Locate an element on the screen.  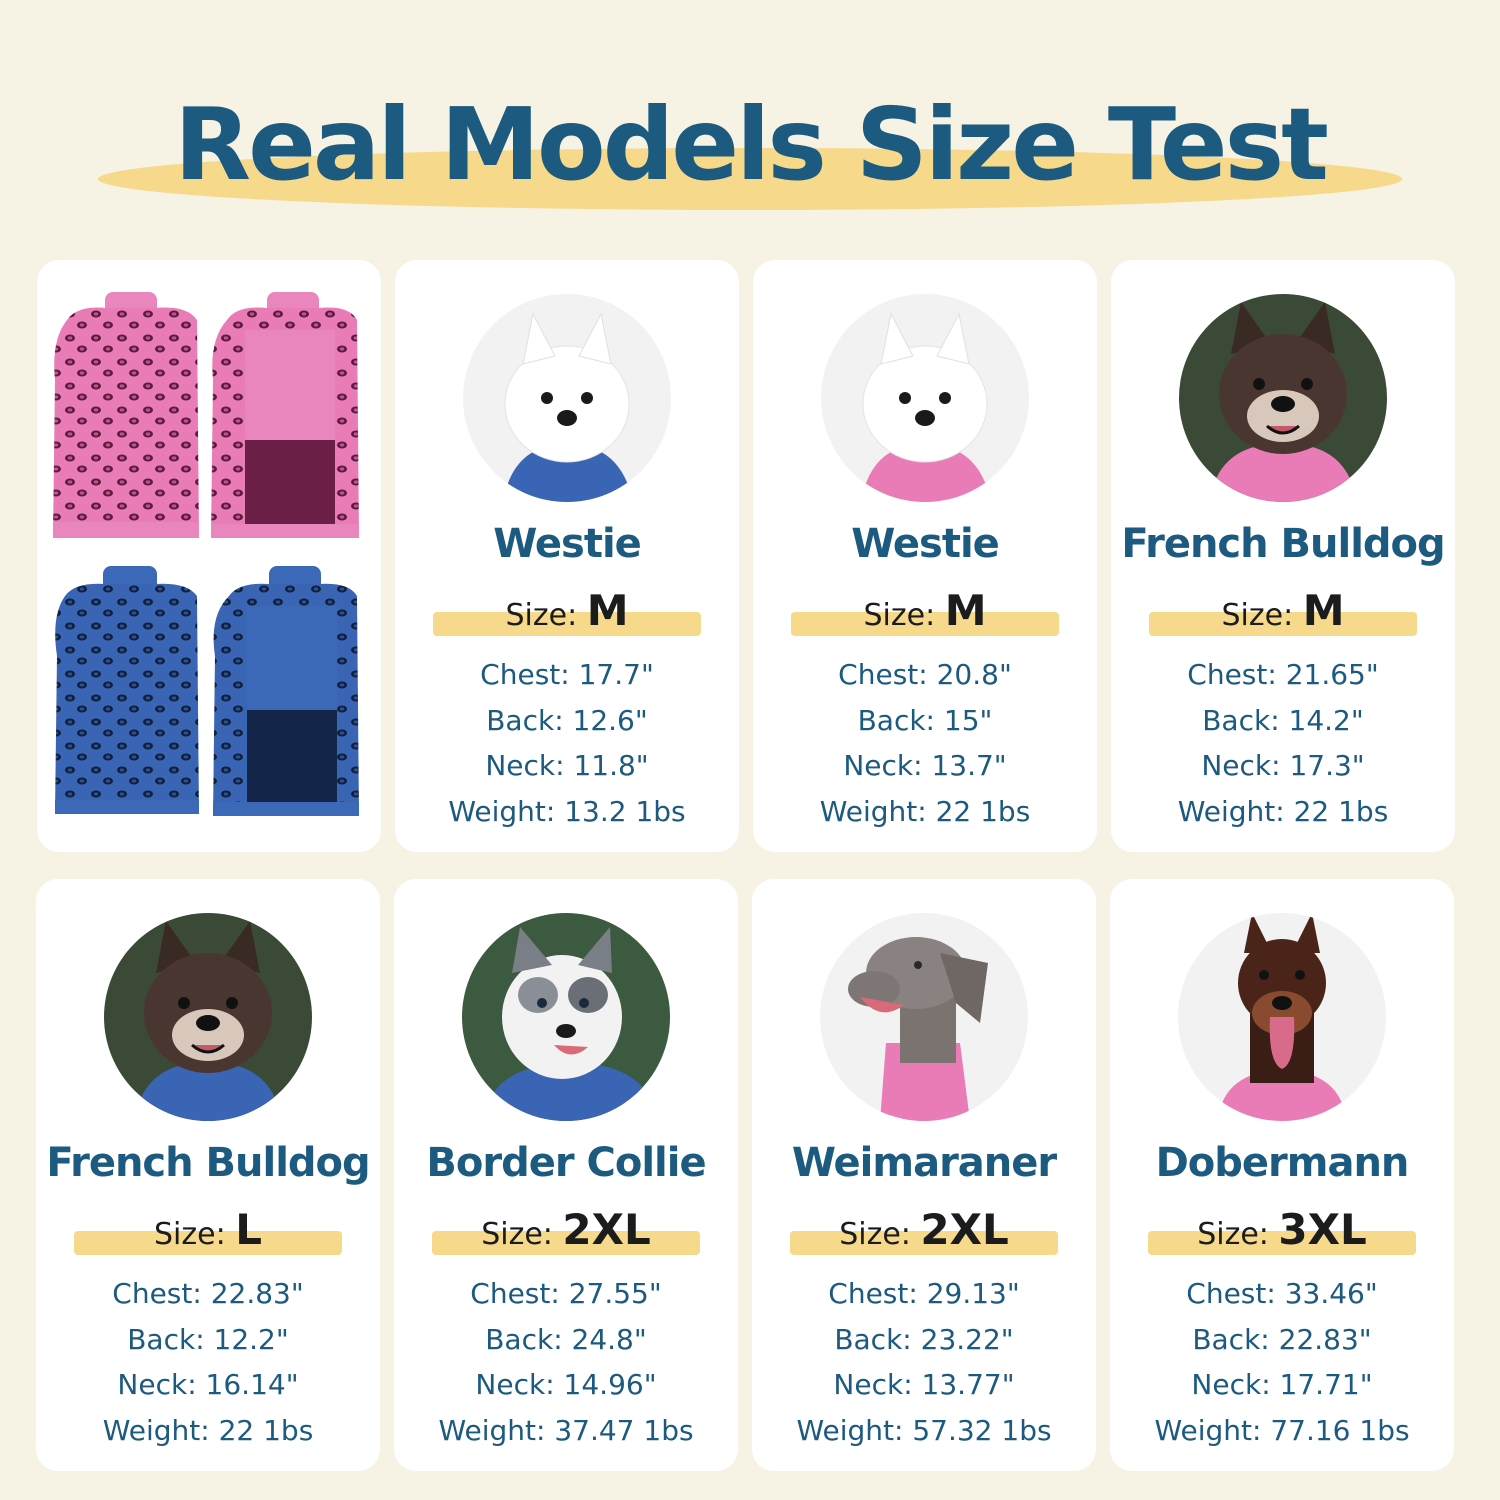
title-area: Real Models Size Test is located at coordinates (750, 150).